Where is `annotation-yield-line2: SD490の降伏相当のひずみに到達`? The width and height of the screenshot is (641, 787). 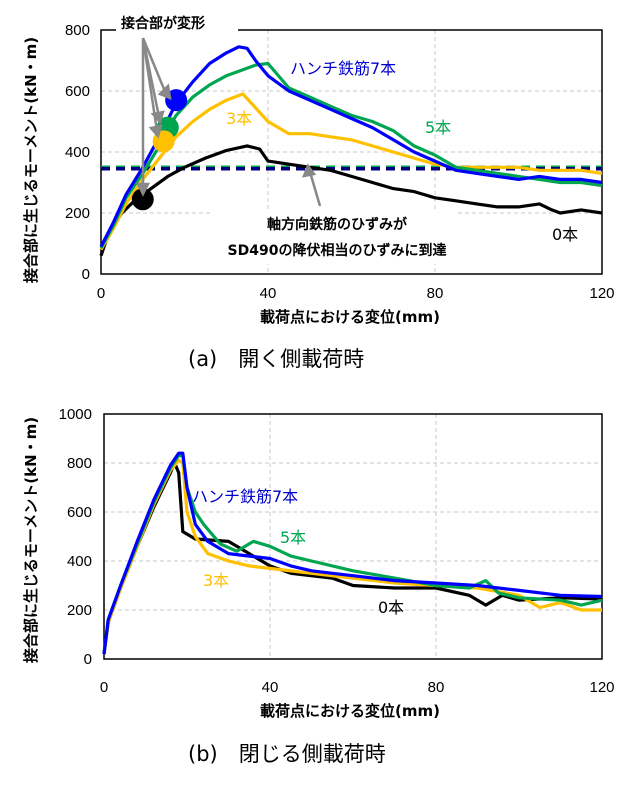 annotation-yield-line2: SD490の降伏相当のひずみに到達 is located at coordinates (337, 250).